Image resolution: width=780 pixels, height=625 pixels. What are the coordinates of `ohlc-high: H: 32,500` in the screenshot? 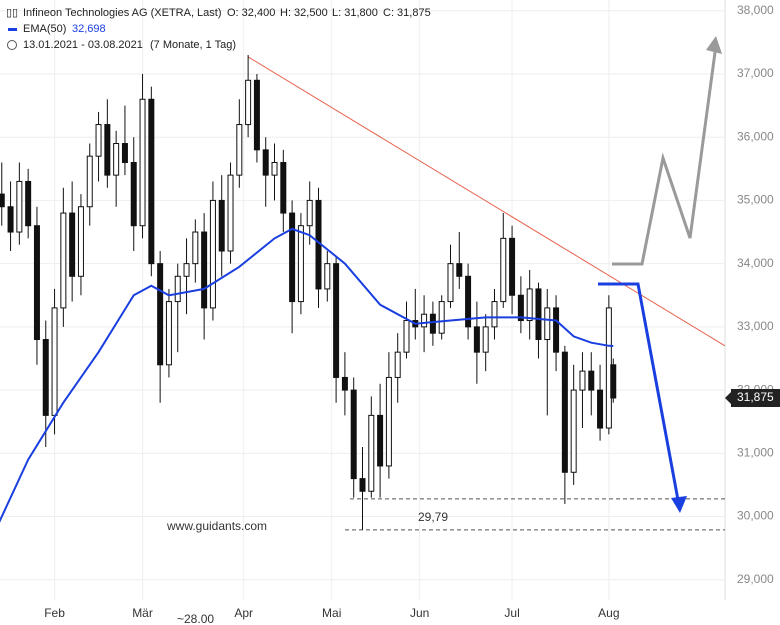 It's located at (304, 13).